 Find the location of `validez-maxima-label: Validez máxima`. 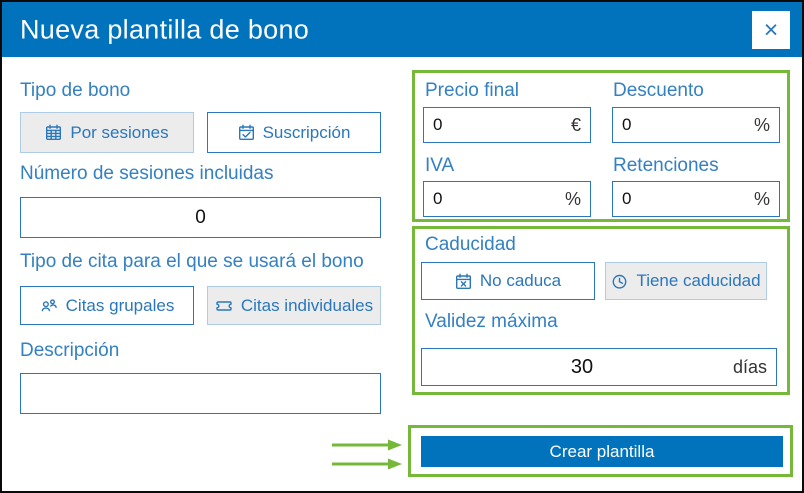

validez-maxima-label: Validez máxima is located at coordinates (491, 321).